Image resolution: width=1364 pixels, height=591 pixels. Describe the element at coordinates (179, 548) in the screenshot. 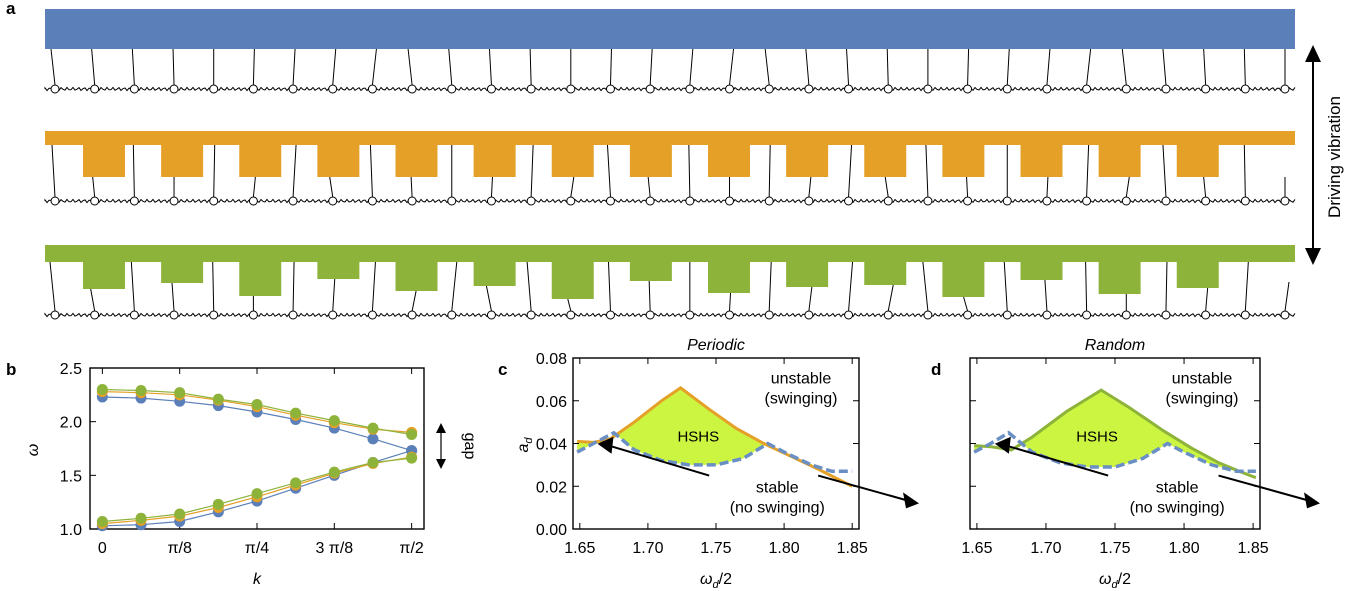

I see `x-tick-label: π/8` at that location.